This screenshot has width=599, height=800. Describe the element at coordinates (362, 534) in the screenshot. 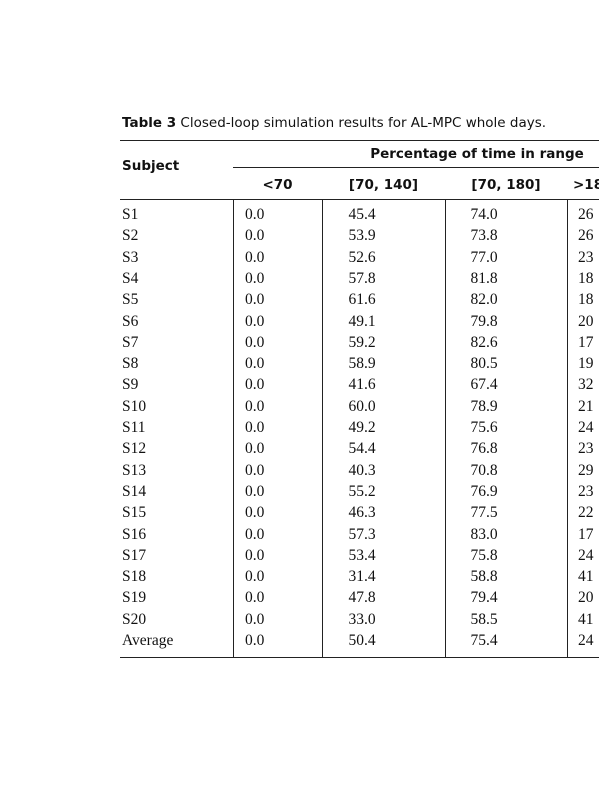

I see `cell: 57.3` at that location.